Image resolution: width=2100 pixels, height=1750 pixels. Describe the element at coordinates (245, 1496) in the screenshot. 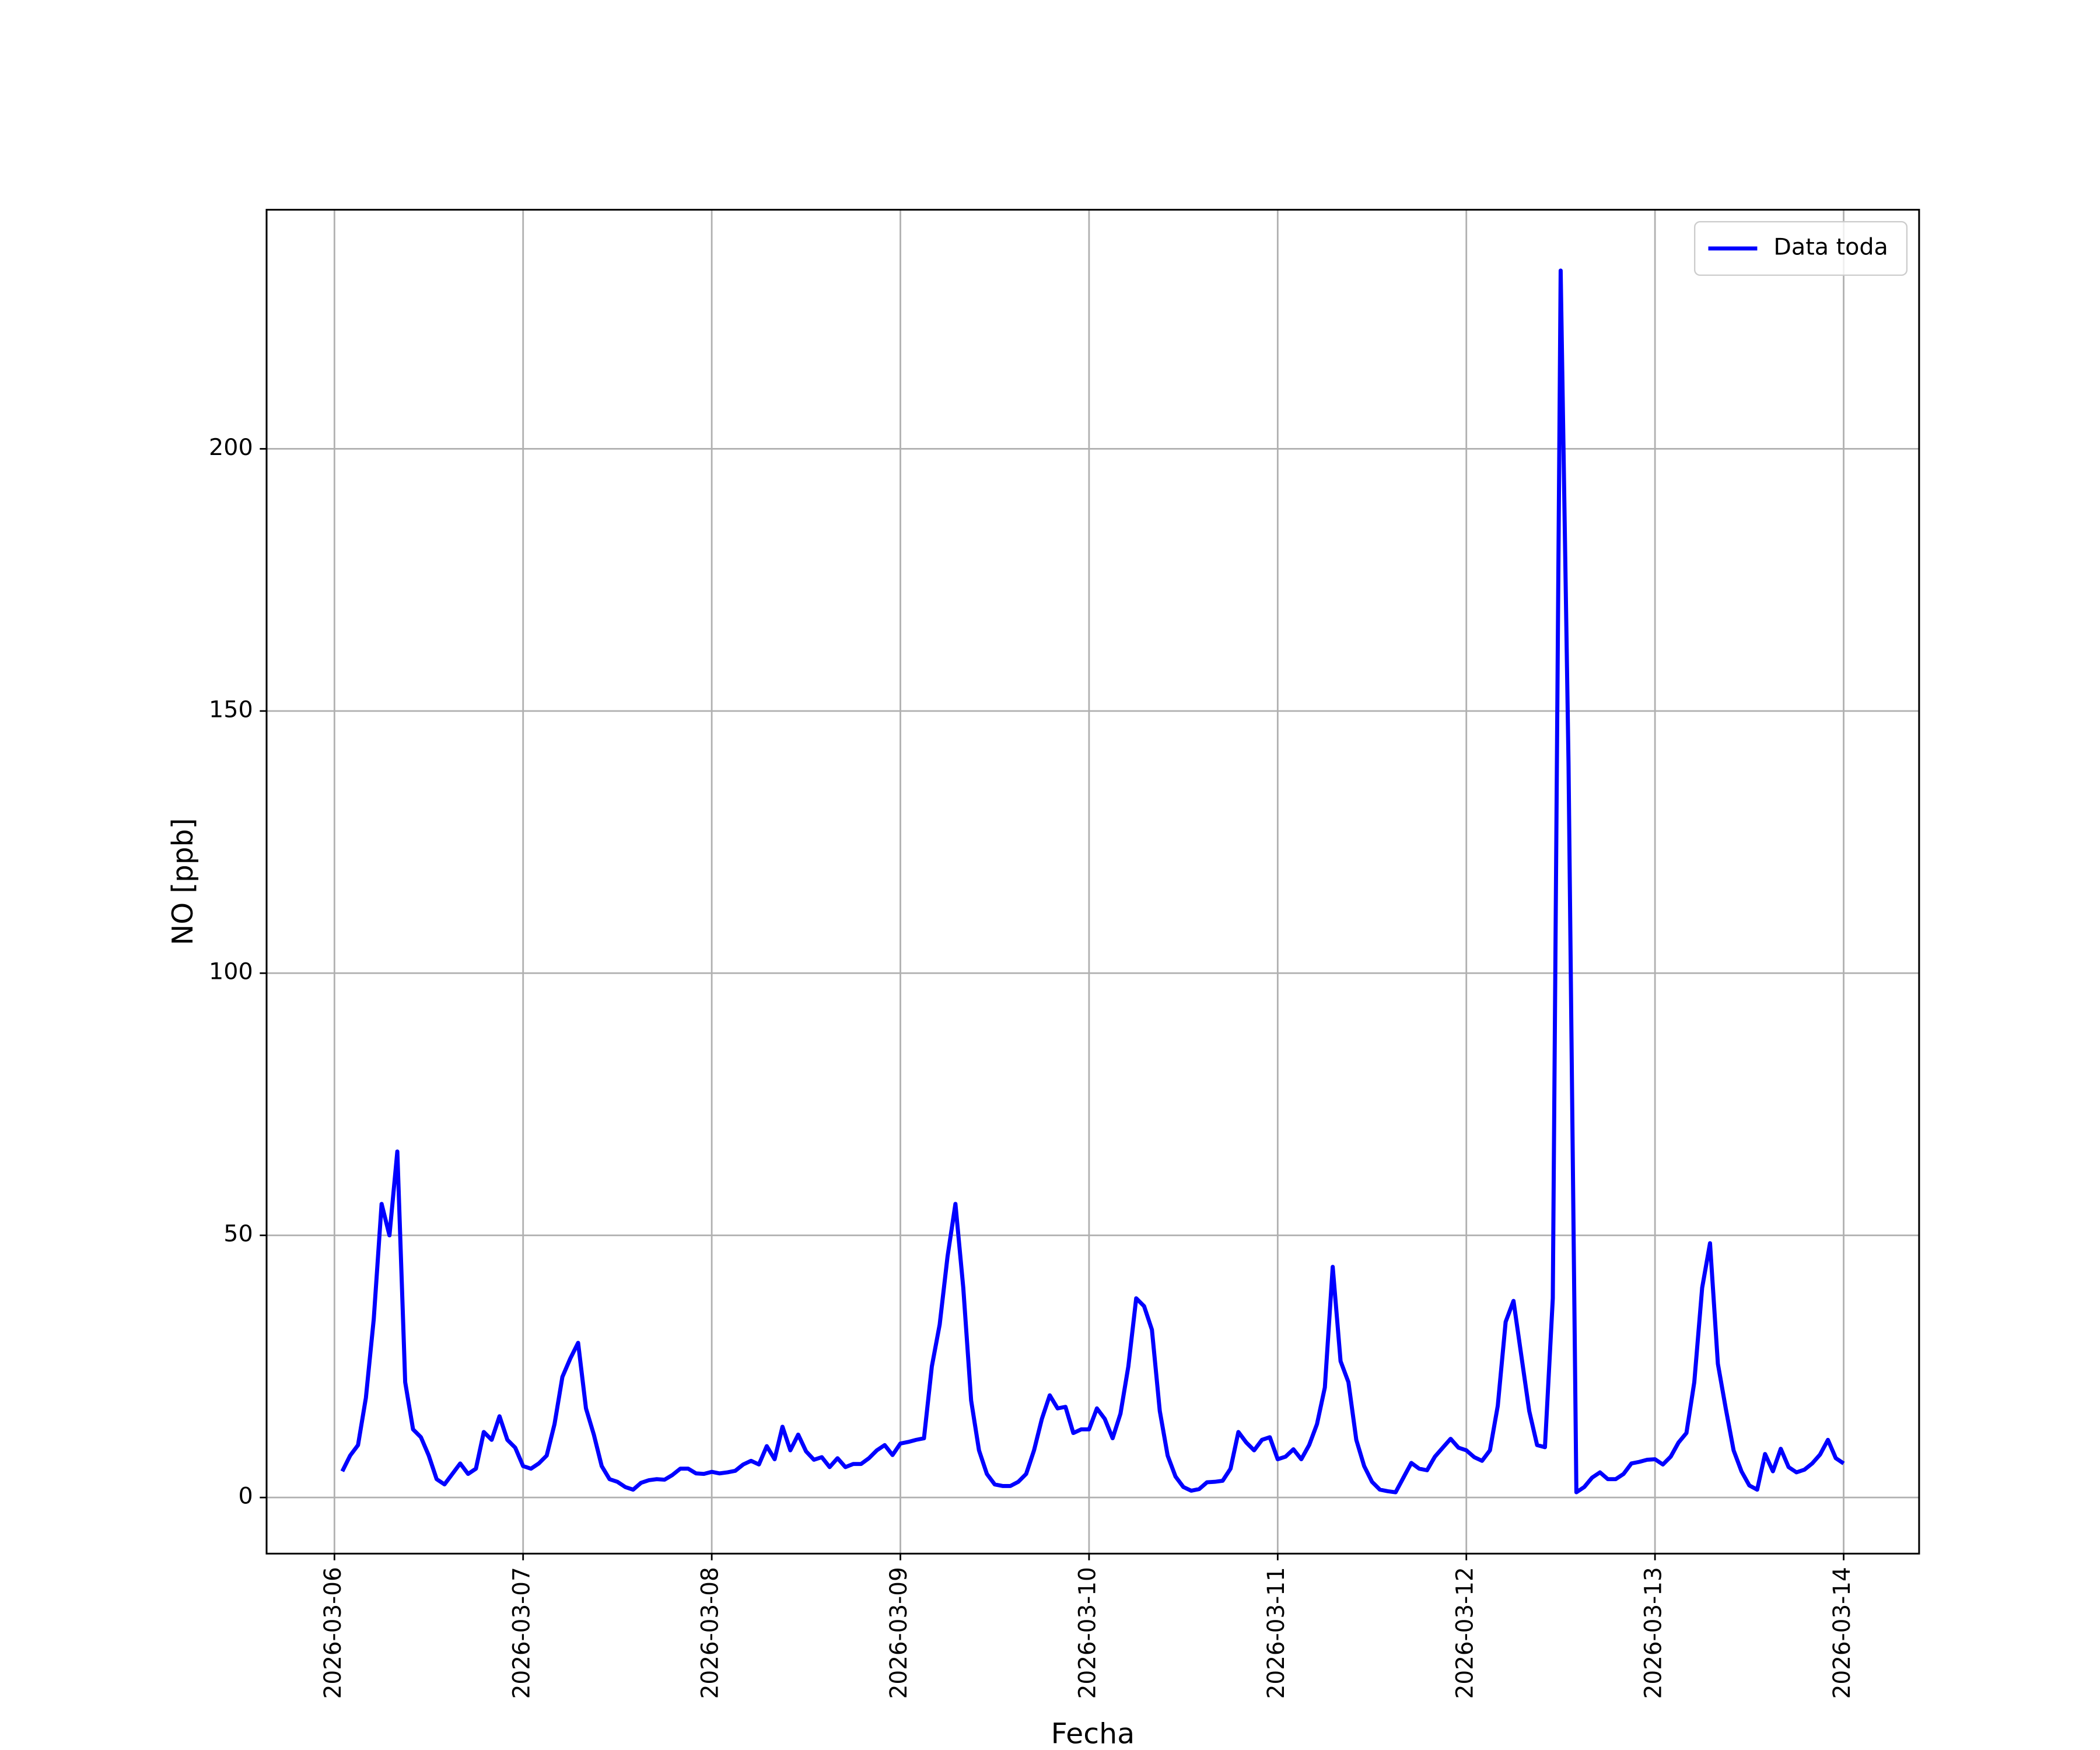

I see `y-tick-label: 0` at that location.